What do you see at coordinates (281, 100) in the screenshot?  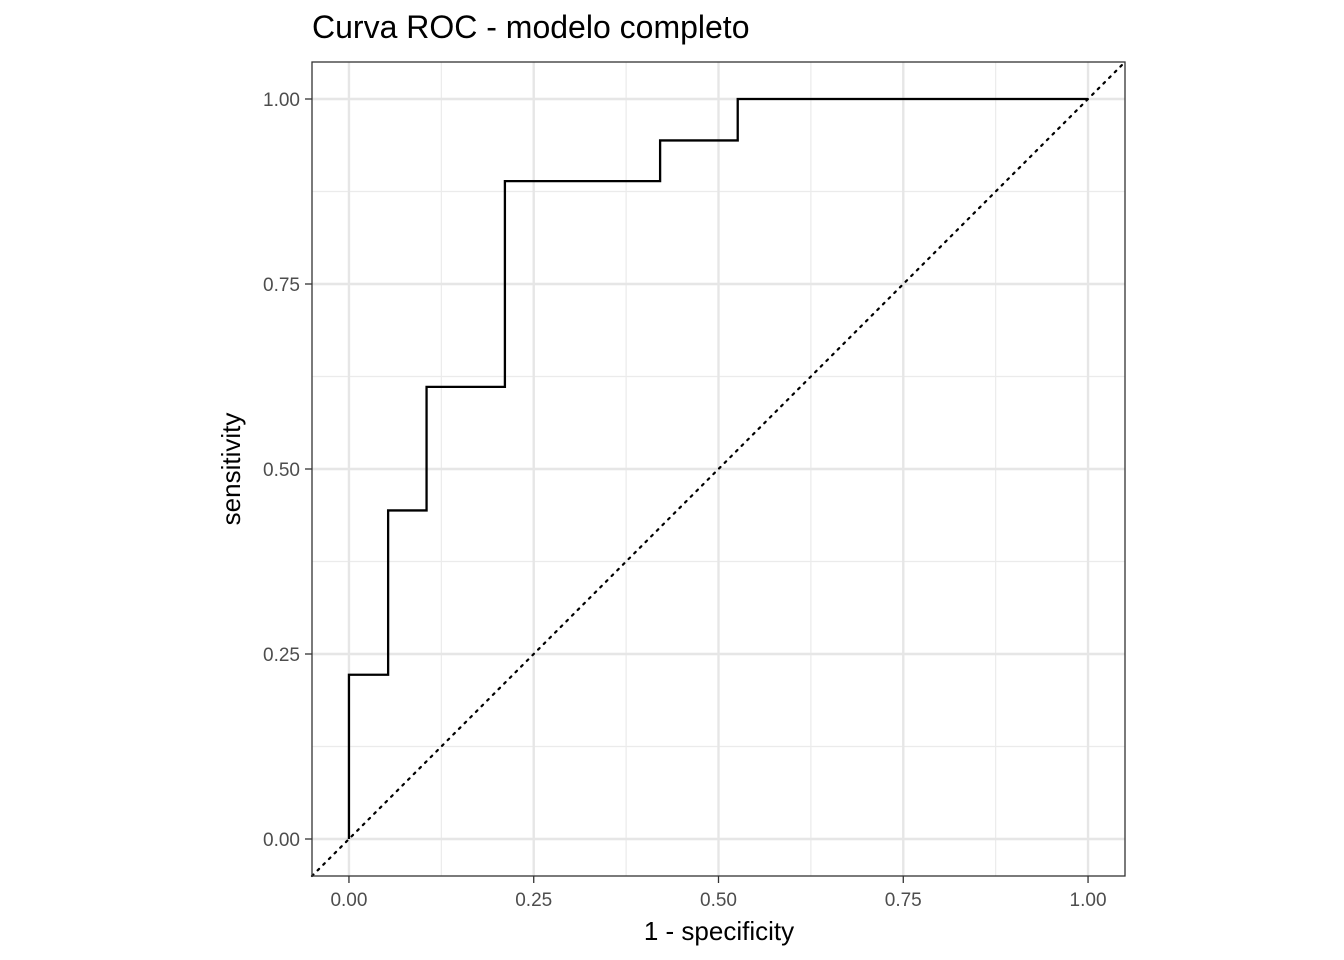 I see `y-tick-label: 1.00` at bounding box center [281, 100].